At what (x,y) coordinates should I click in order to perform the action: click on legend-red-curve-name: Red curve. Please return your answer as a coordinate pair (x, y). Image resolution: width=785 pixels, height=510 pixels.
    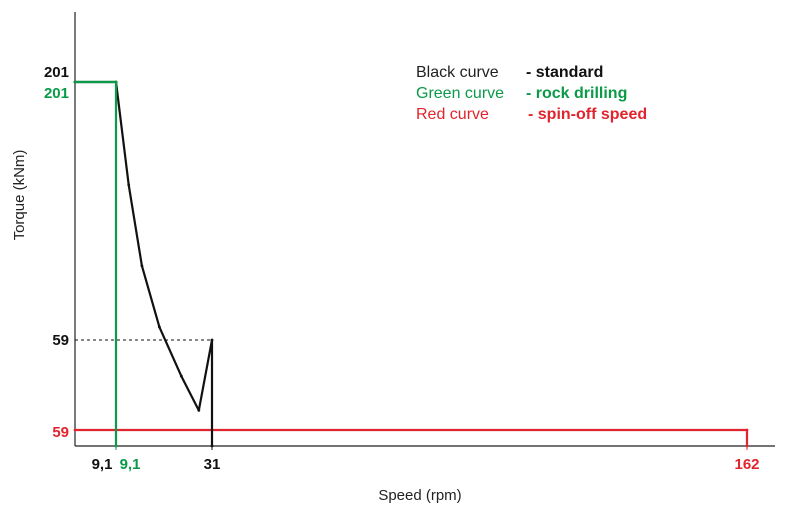
    Looking at the image, I should click on (452, 114).